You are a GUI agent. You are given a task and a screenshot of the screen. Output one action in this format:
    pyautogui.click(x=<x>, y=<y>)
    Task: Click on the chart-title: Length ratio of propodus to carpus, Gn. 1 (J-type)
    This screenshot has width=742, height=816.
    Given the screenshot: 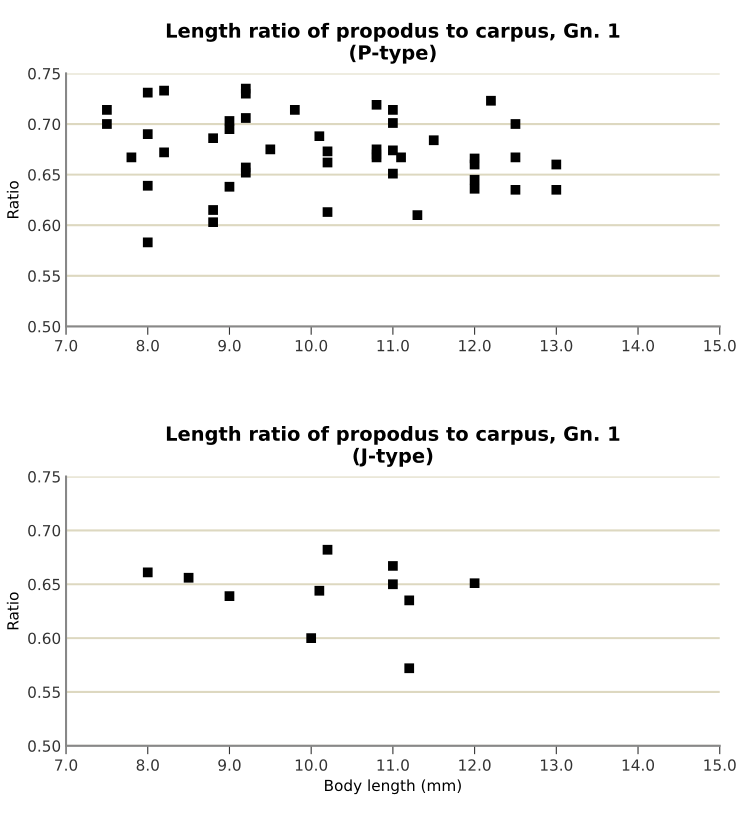 What is the action you would take?
    pyautogui.click(x=393, y=446)
    